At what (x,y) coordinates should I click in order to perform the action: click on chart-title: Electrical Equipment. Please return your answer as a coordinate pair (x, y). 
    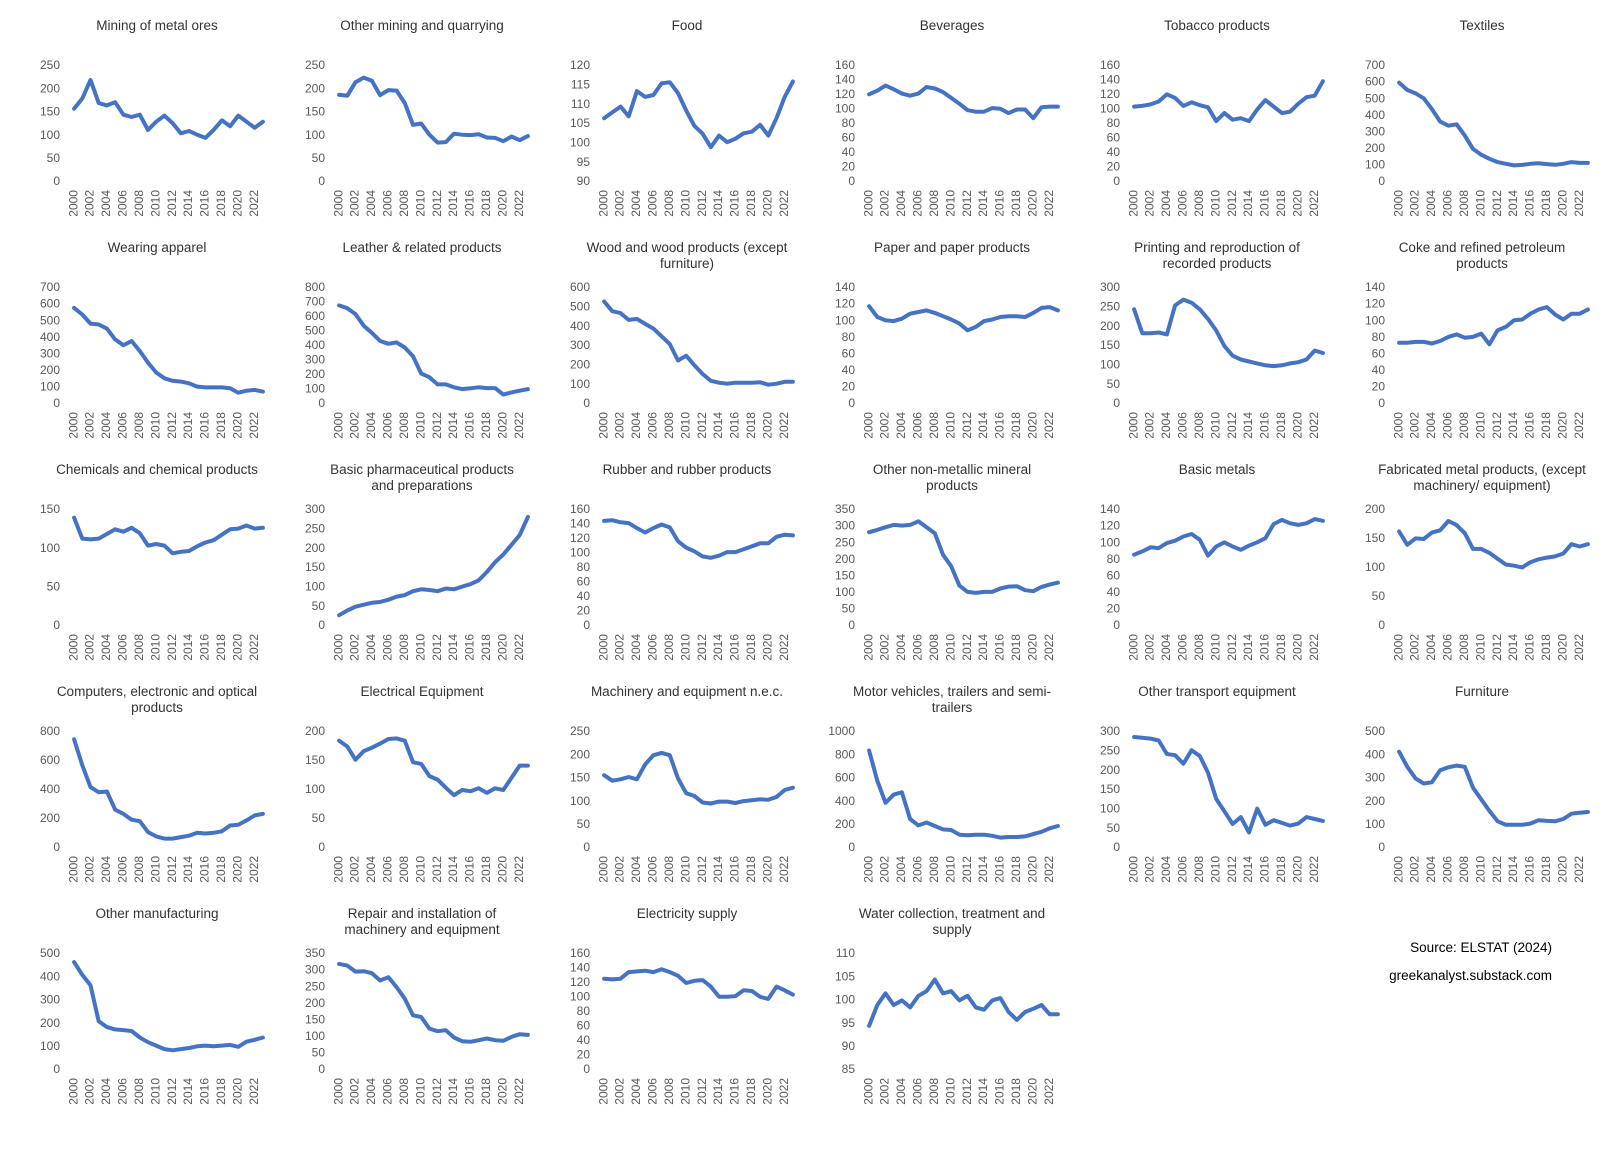
    Looking at the image, I should click on (422, 691).